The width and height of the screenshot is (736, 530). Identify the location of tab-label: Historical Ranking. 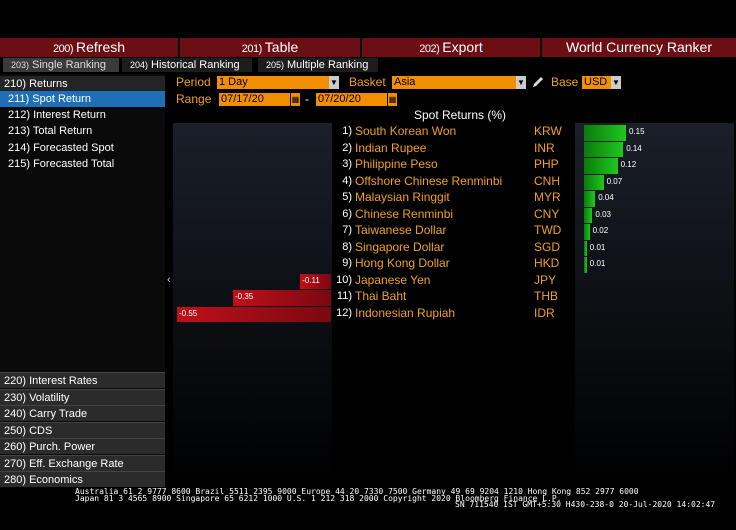
(195, 65).